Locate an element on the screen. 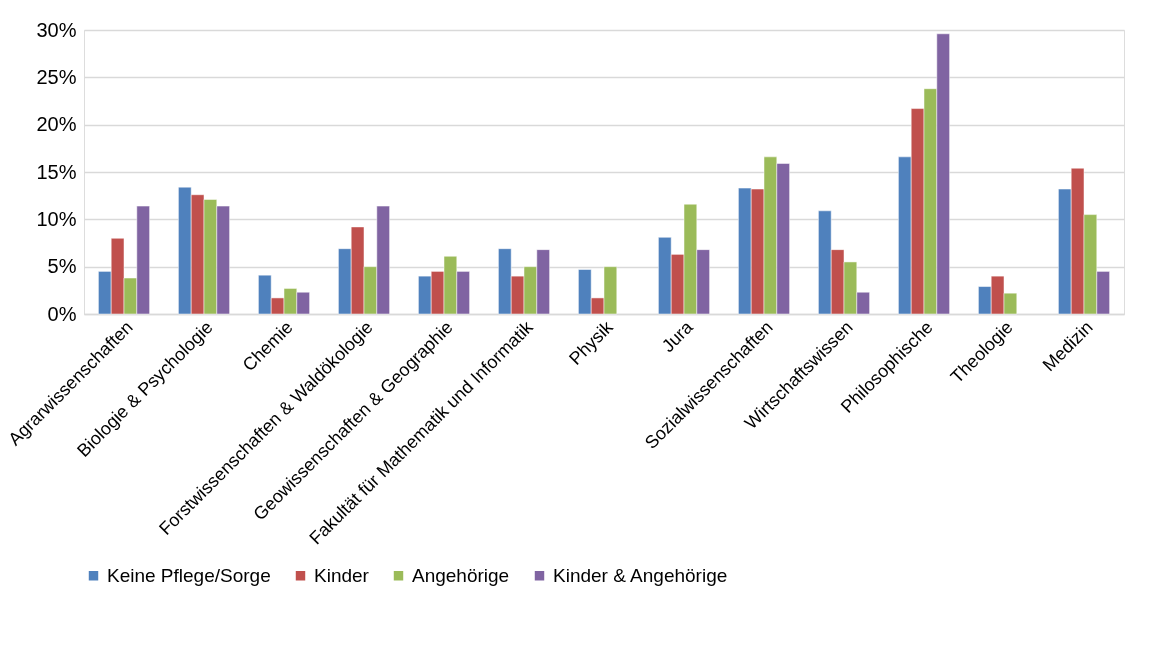 This screenshot has height=646, width=1159. legend-label: Kinder & Angehörige is located at coordinates (640, 575).